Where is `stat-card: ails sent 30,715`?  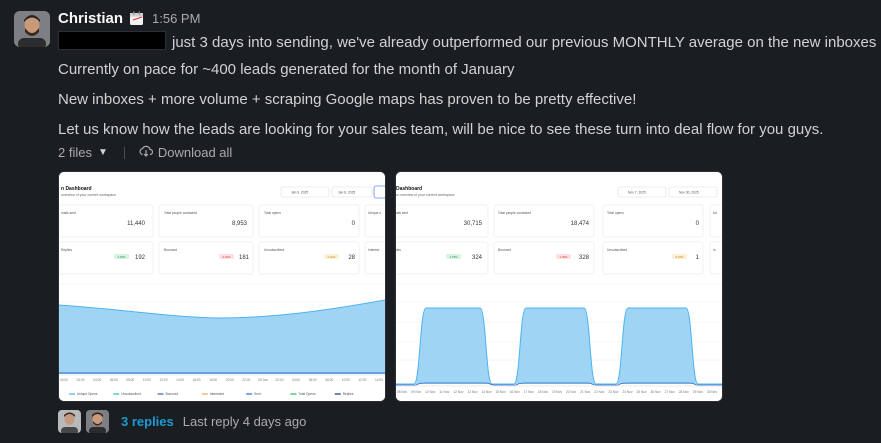
stat-card: ails sent 30,715 is located at coordinates (442, 221).